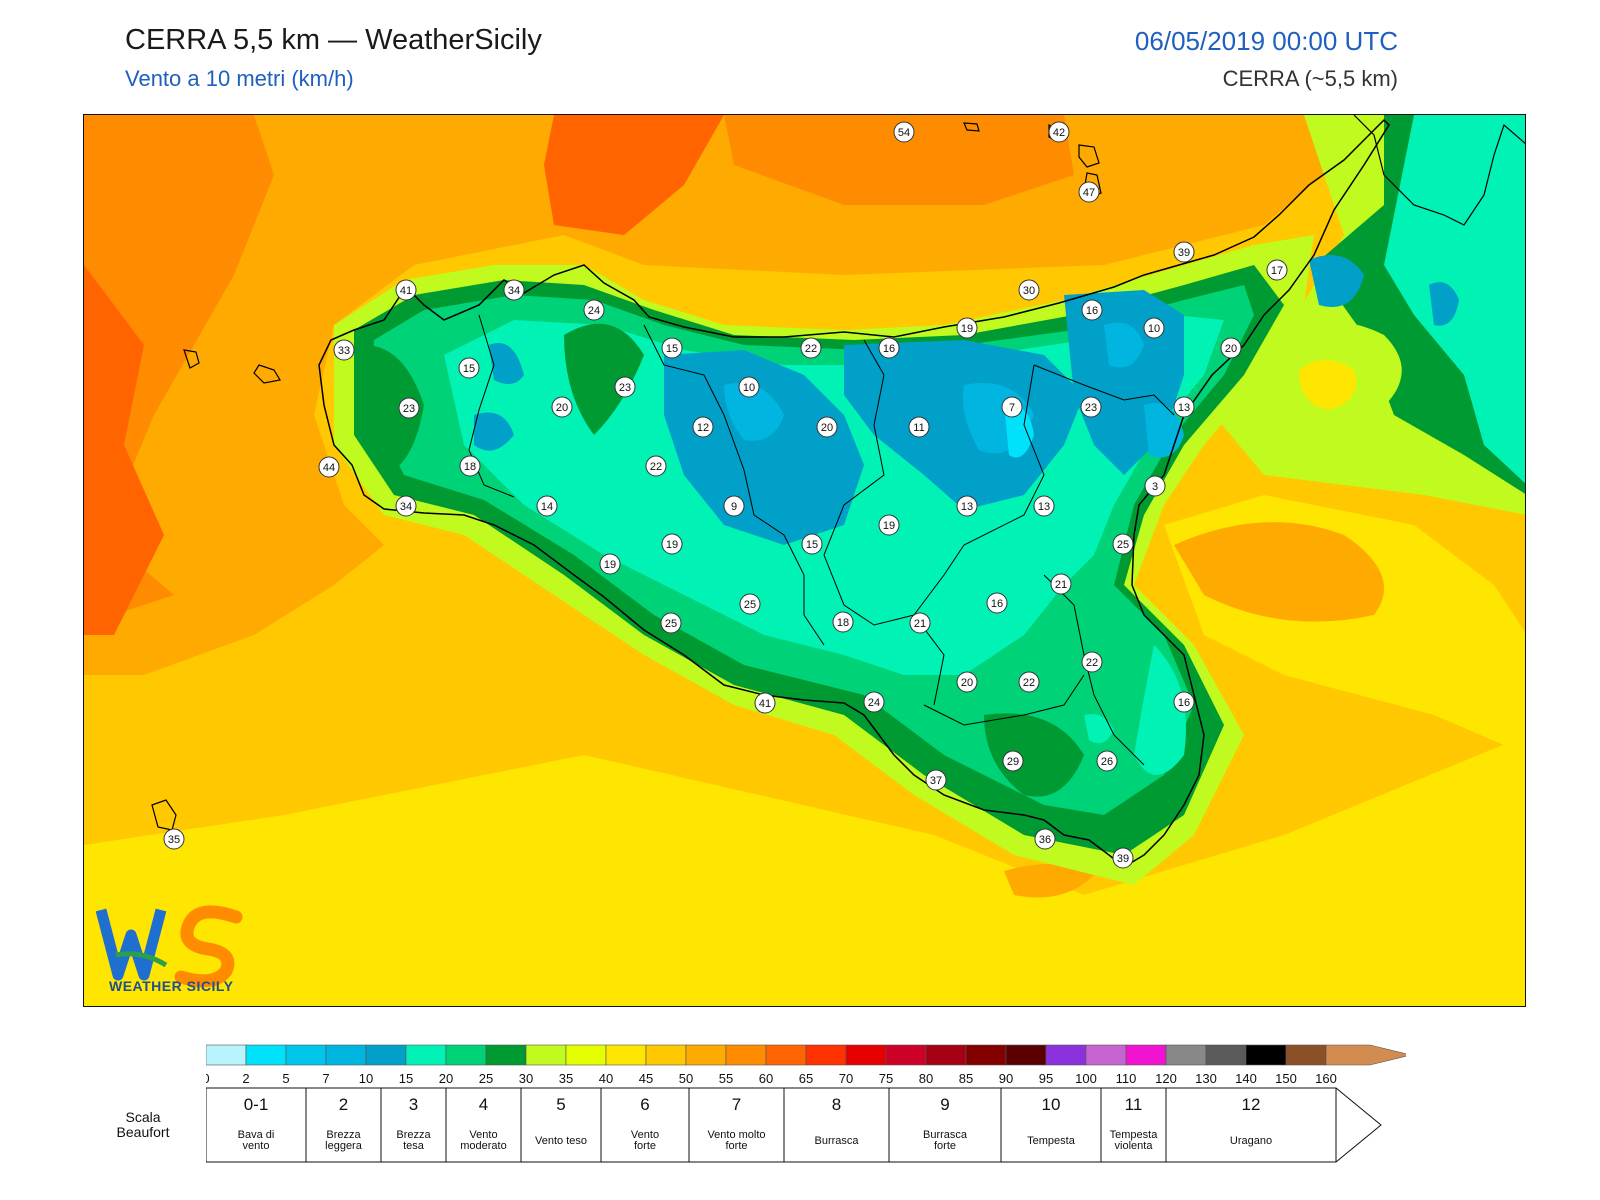 Image resolution: width=1600 pixels, height=1200 pixels. Describe the element at coordinates (836, 1104) in the screenshot. I see `beaufort-number: 8` at that location.